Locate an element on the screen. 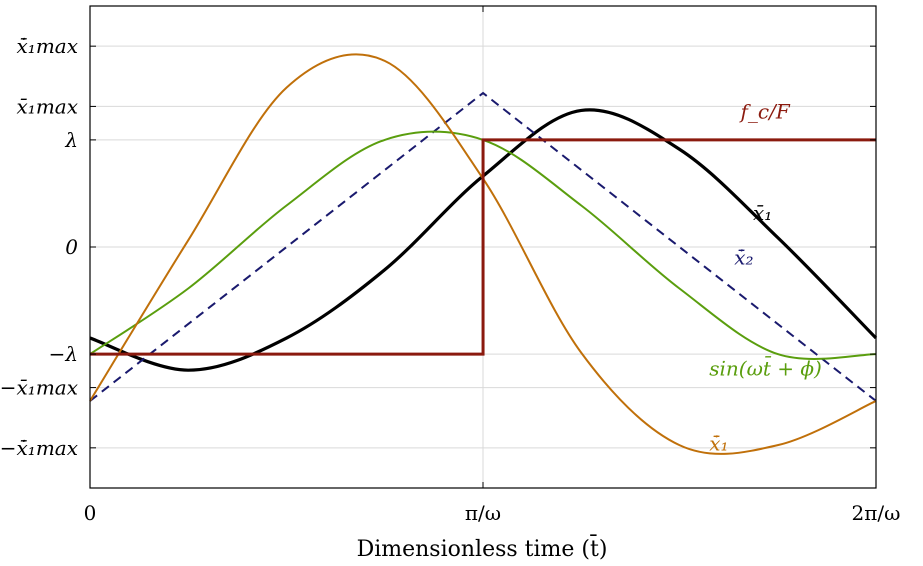  y-tick-label: x̄₁max is located at coordinates (47, 106).